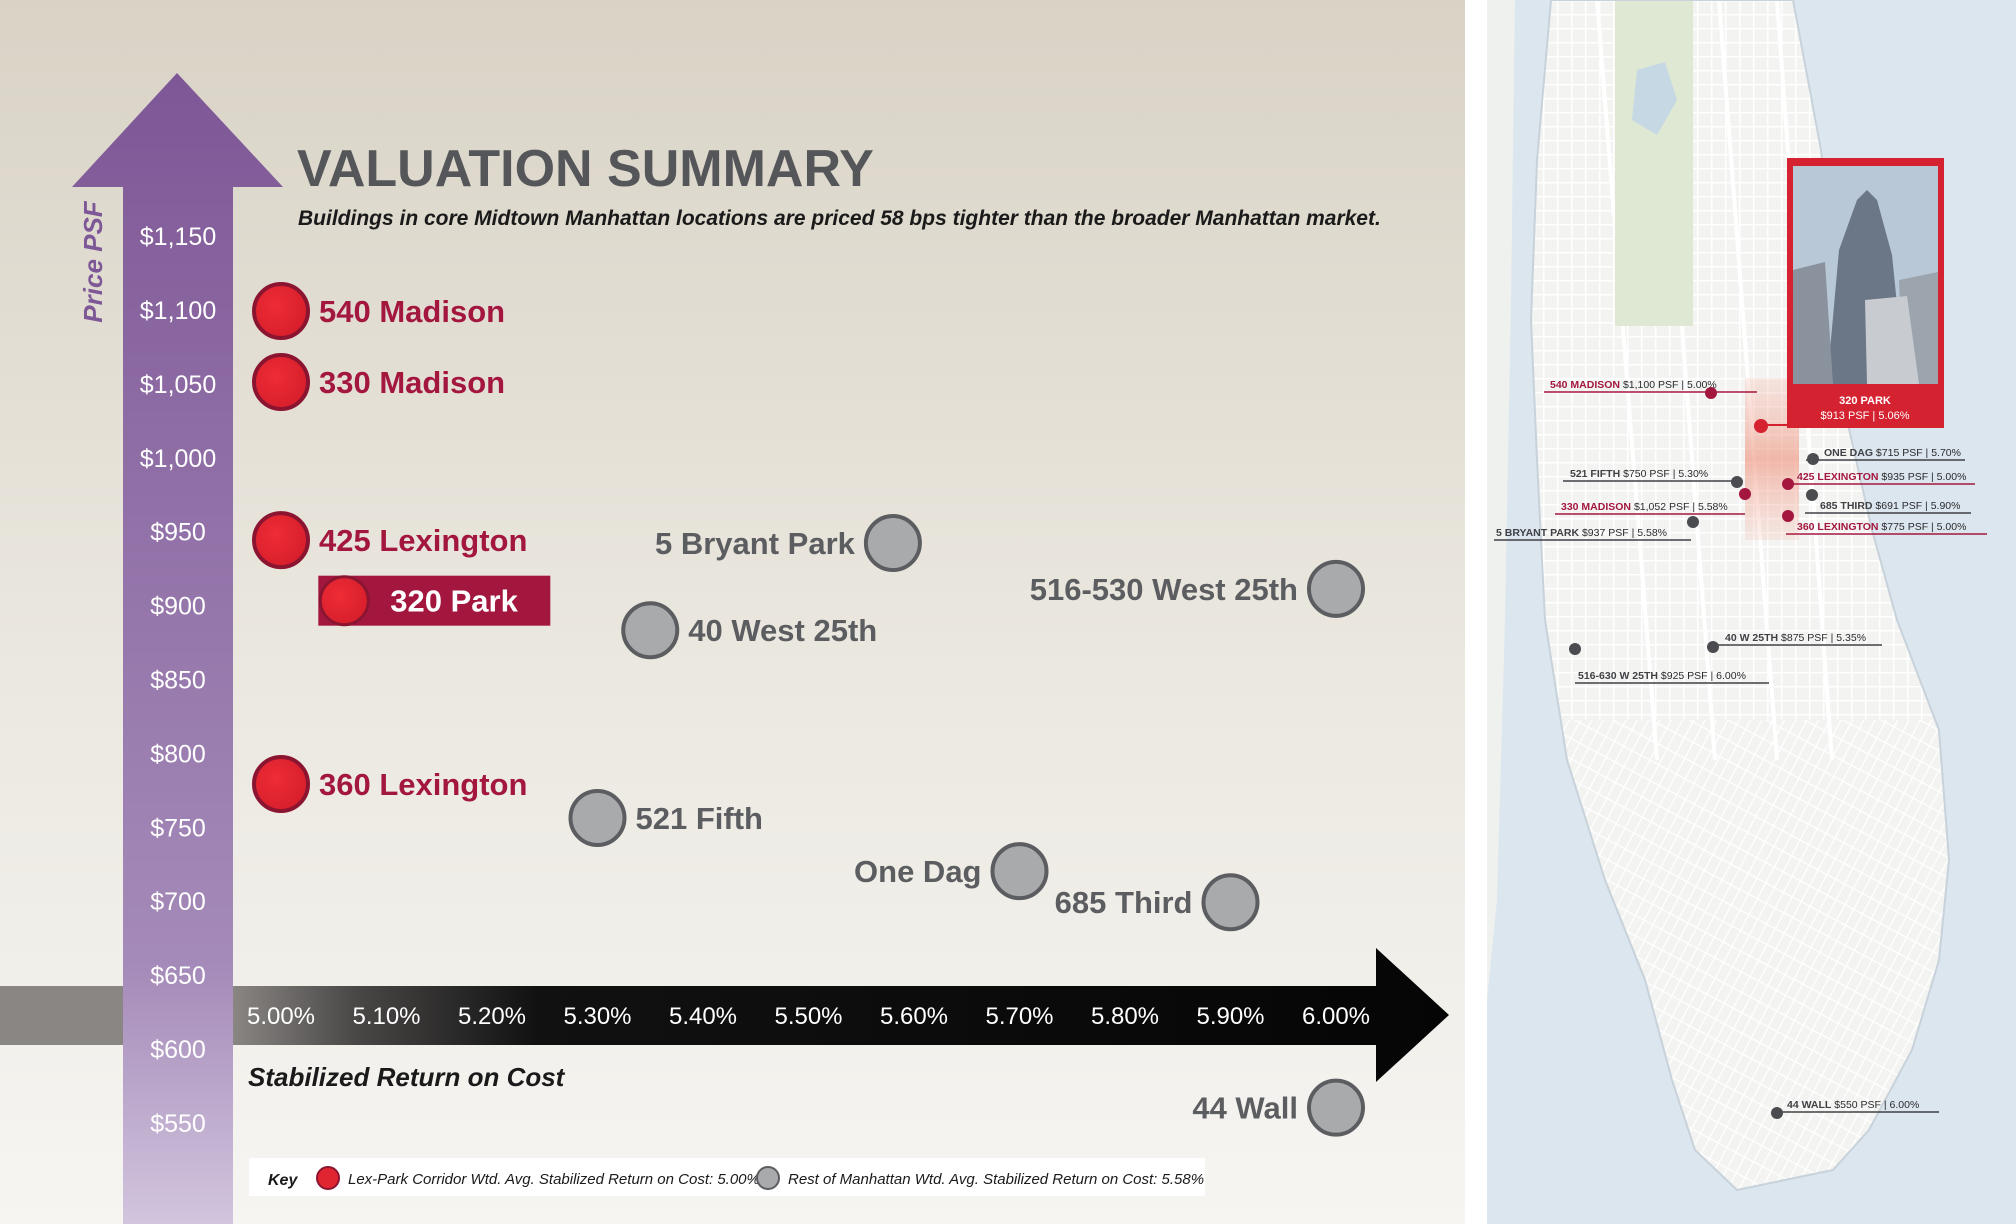 This screenshot has width=2016, height=1224. I want to click on map-label-detail: $875 PSF | 5.35%, so click(1822, 638).